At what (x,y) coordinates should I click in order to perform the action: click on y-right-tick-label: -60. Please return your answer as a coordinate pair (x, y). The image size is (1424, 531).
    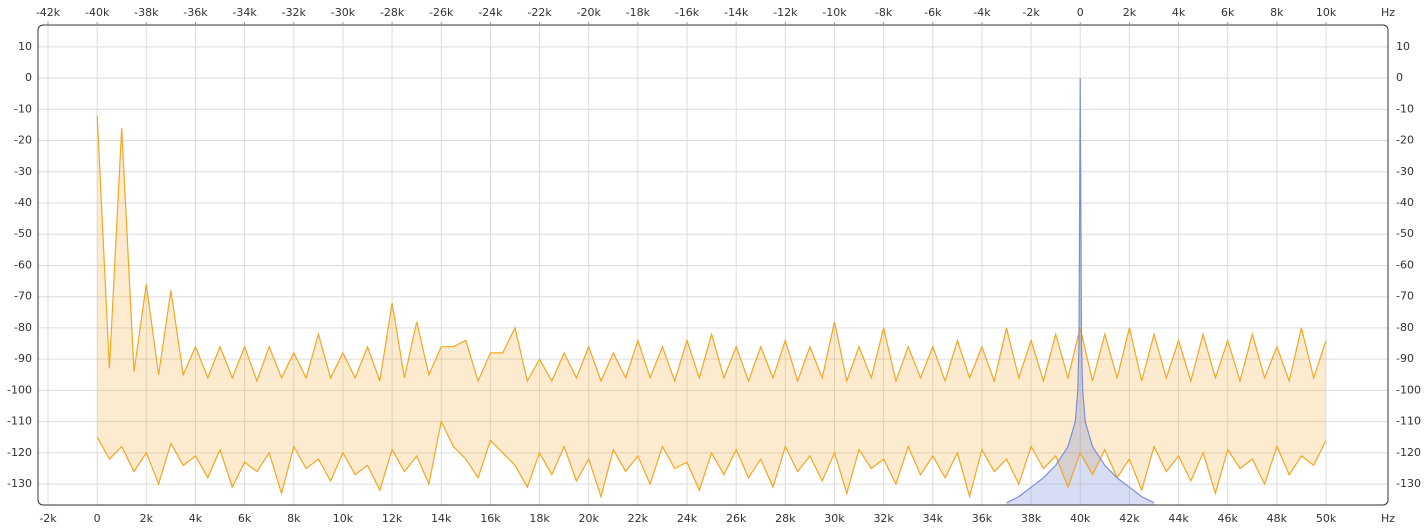
    Looking at the image, I should click on (1405, 264).